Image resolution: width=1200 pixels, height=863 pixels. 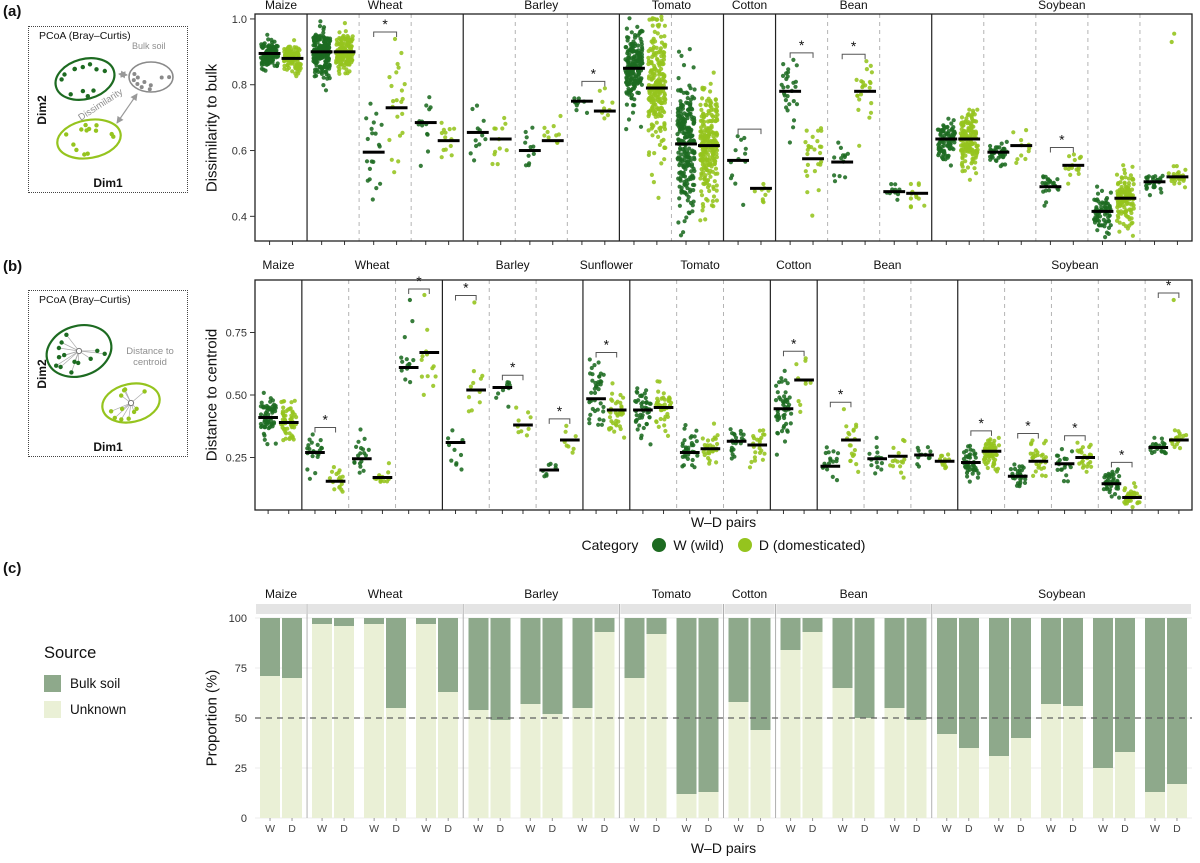 I want to click on pcoa-dissimilarity-diagram, so click(x=114, y=108).